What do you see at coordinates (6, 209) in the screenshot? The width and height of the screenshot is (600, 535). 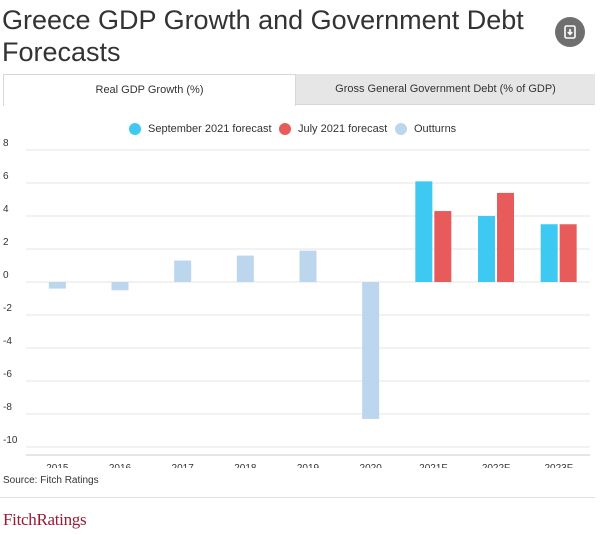 I see `y-tick-label: 4` at bounding box center [6, 209].